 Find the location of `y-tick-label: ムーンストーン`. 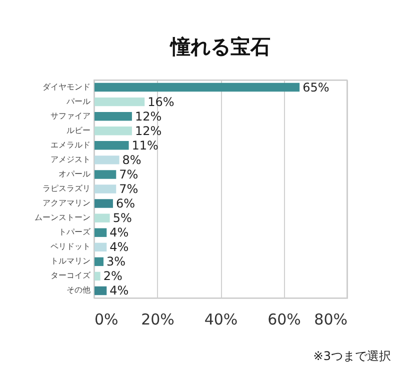

y-tick-label: ムーンストーン is located at coordinates (62, 217).